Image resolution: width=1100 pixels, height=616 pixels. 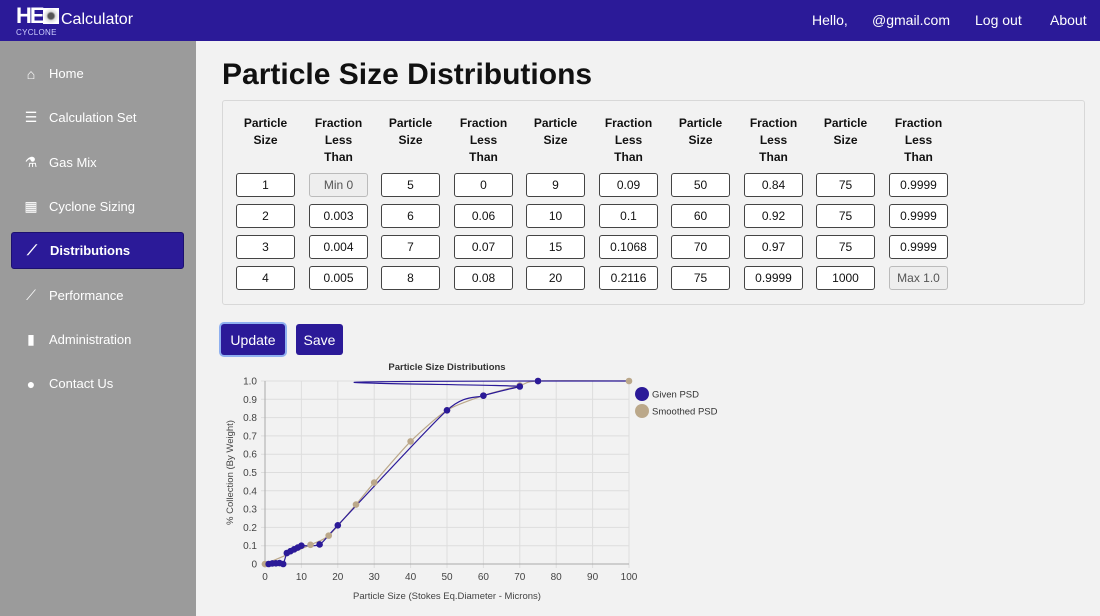 I want to click on fraction-input: 0.08, so click(x=483, y=278).